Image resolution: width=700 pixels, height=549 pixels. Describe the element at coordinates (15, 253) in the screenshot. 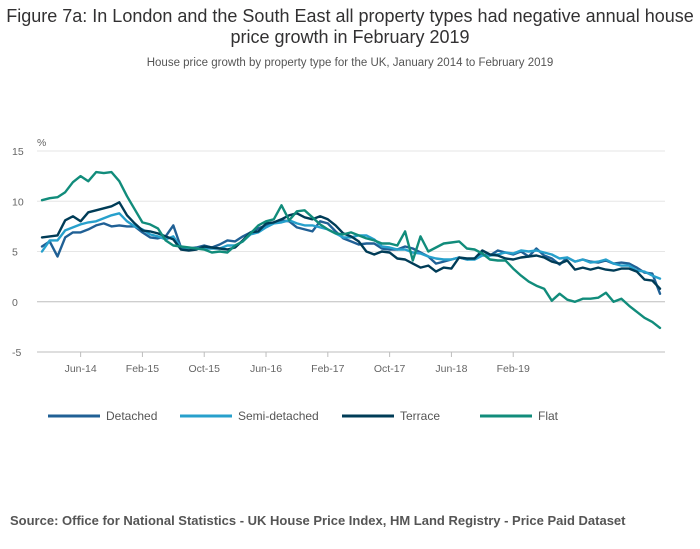

I see `y-tick-label: 5` at that location.